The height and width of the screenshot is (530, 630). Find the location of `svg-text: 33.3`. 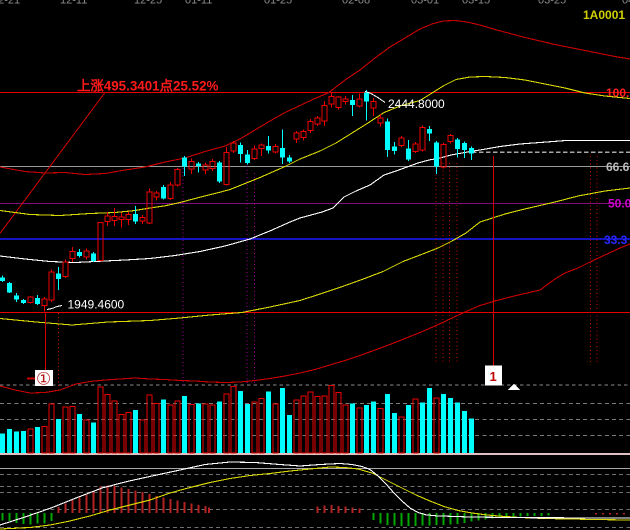

svg-text: 33.3 is located at coordinates (616, 240).